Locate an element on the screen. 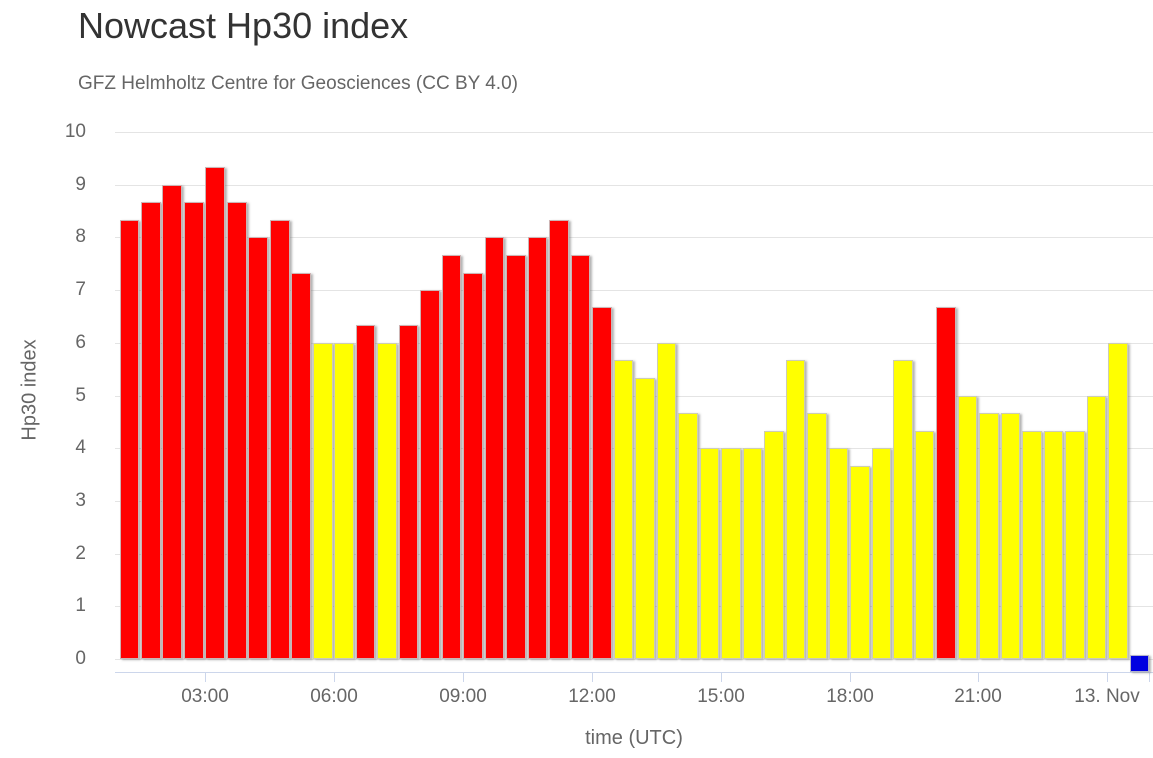  y-tick-label: 7 is located at coordinates (80, 290).